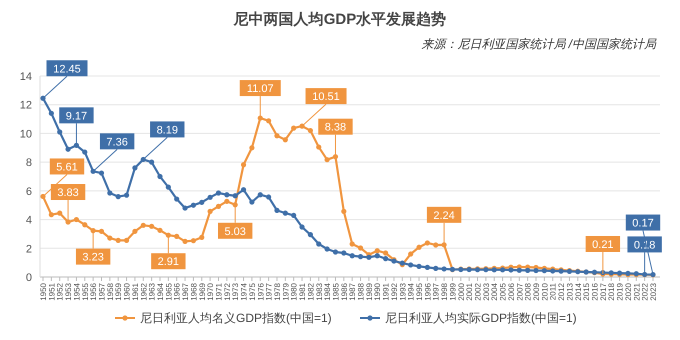  Describe the element at coordinates (185, 291) in the screenshot. I see `x-tick-label: 1967` at that location.